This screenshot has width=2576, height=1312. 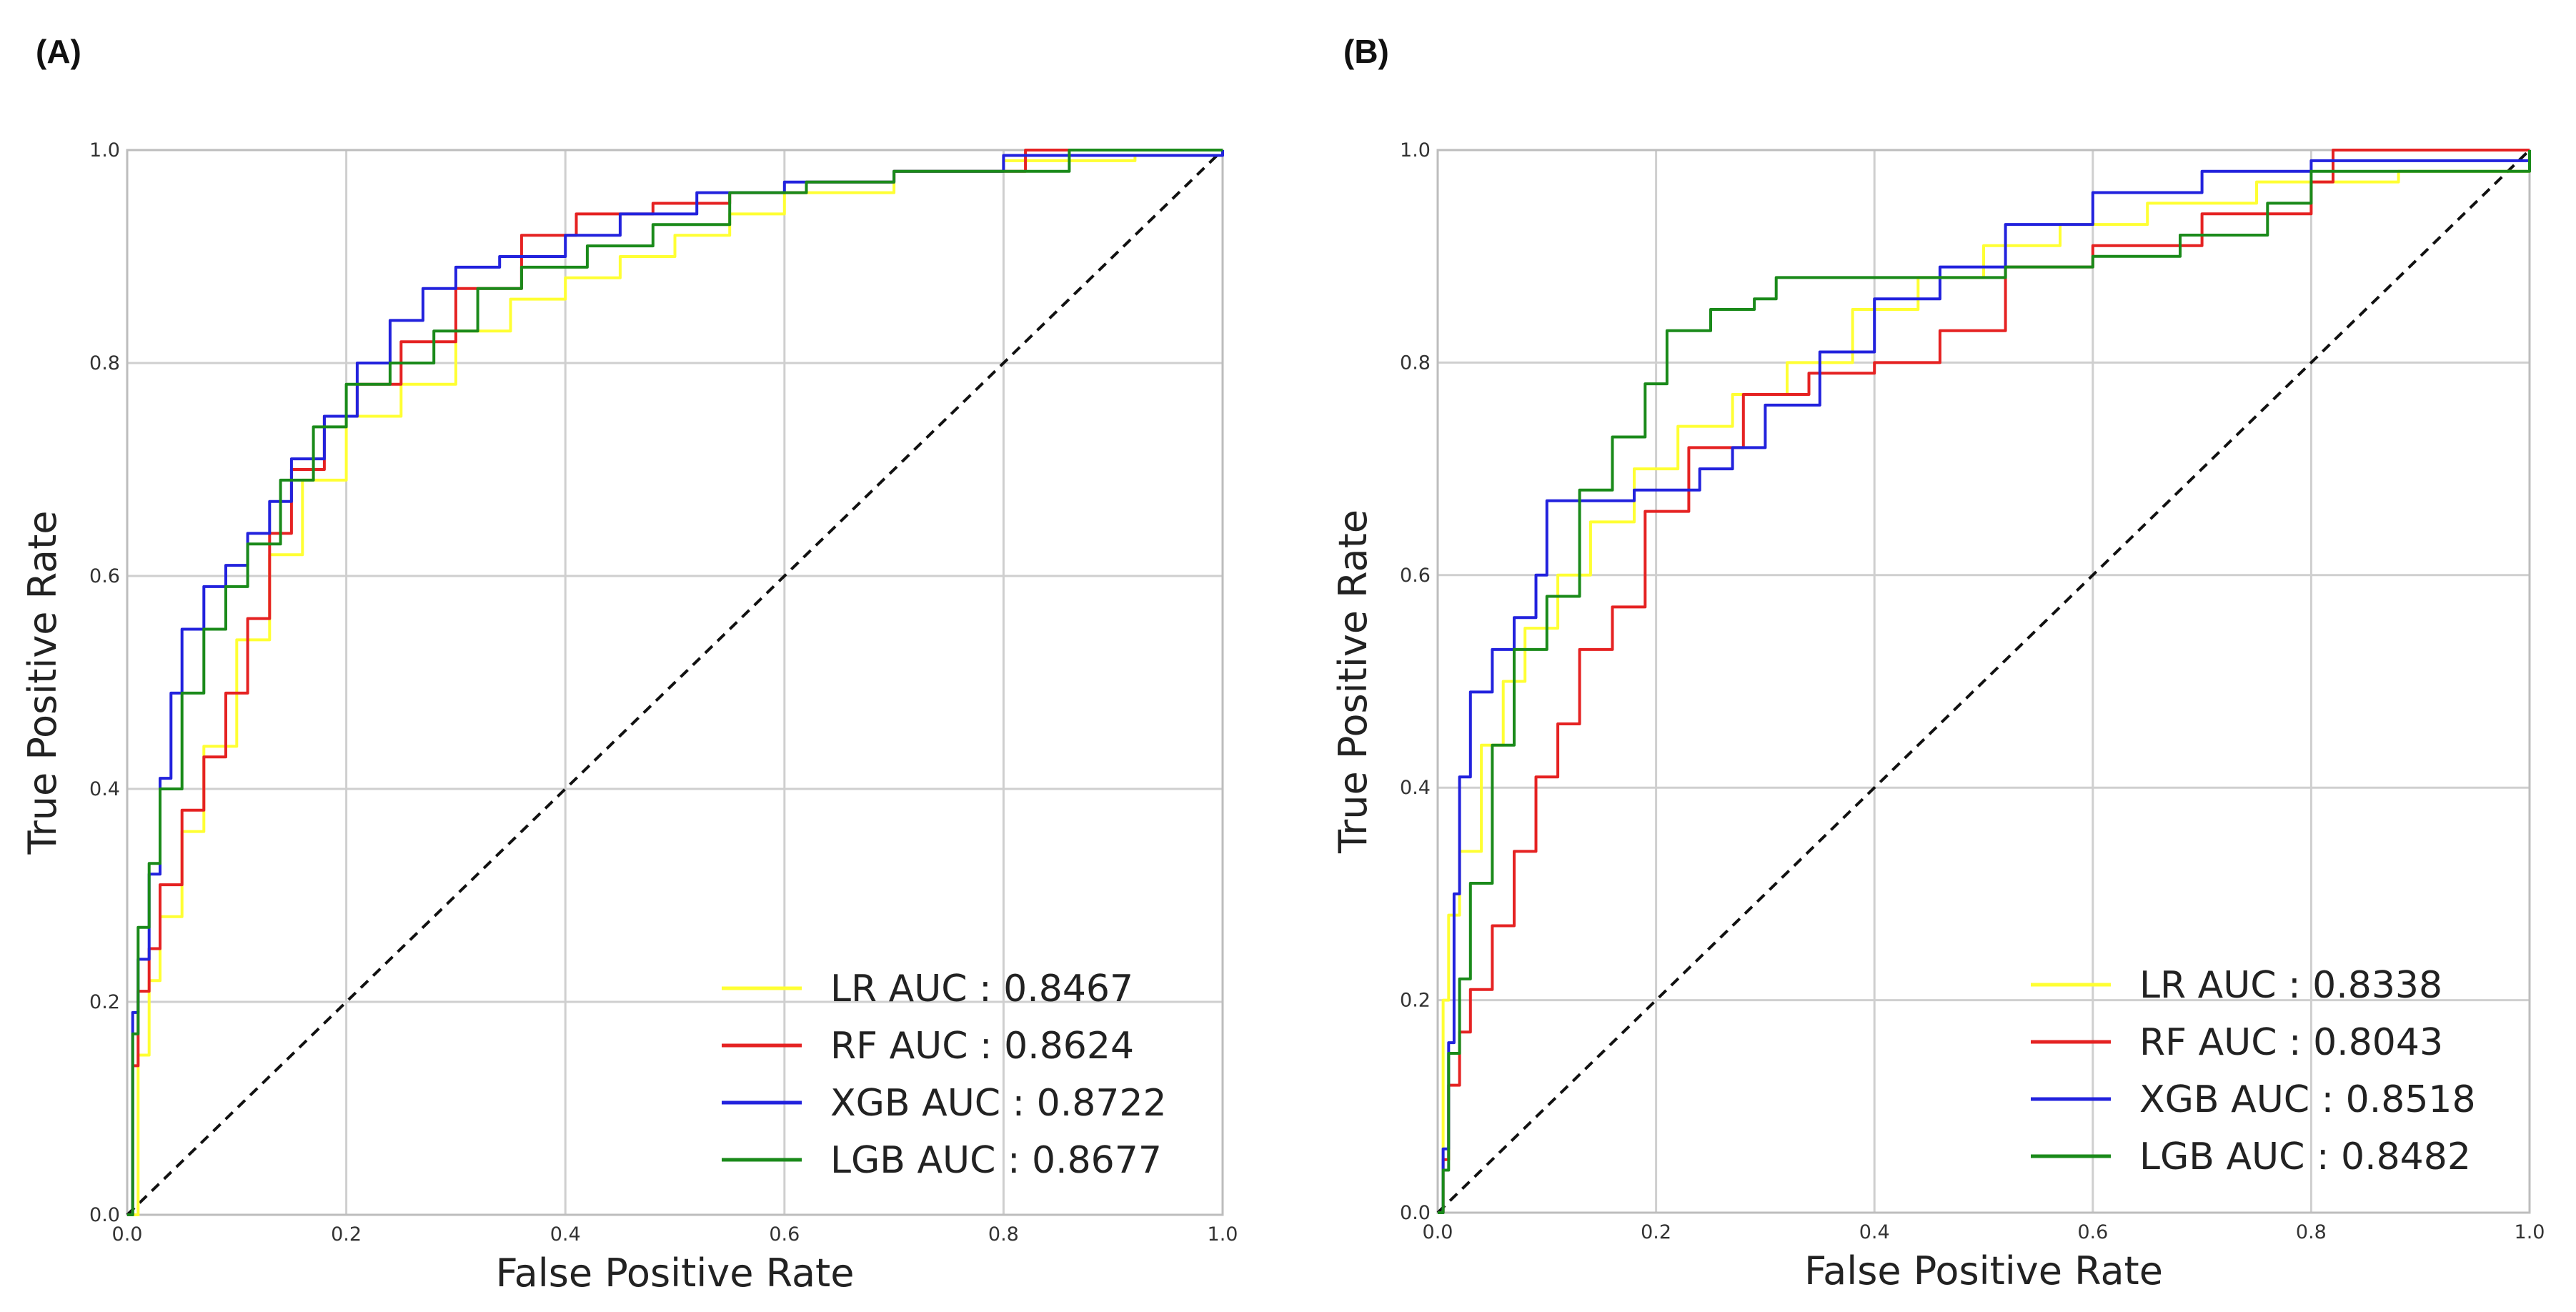 I want to click on legend-label-xgb: XGB AUC : 0.8518, so click(x=2307, y=1099).